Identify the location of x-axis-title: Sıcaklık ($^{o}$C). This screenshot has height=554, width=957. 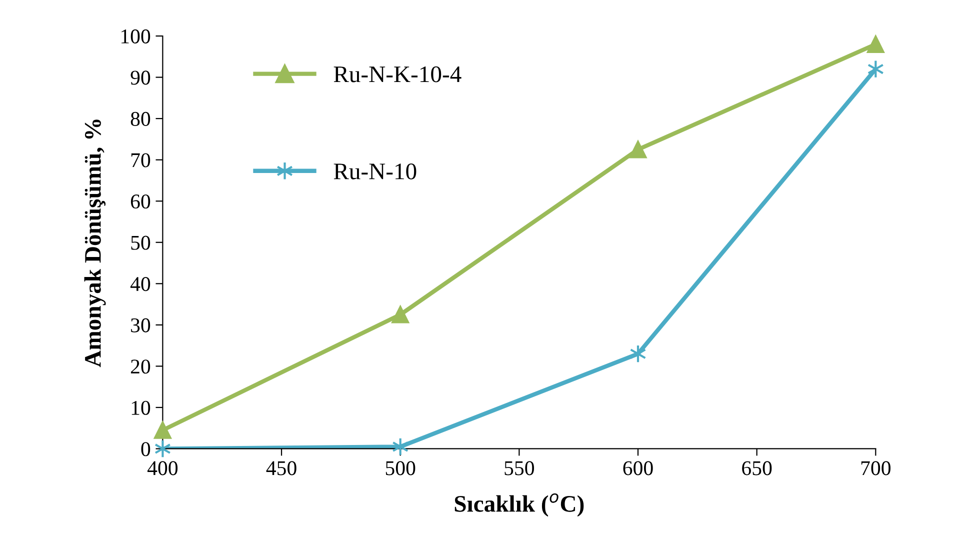
(519, 505).